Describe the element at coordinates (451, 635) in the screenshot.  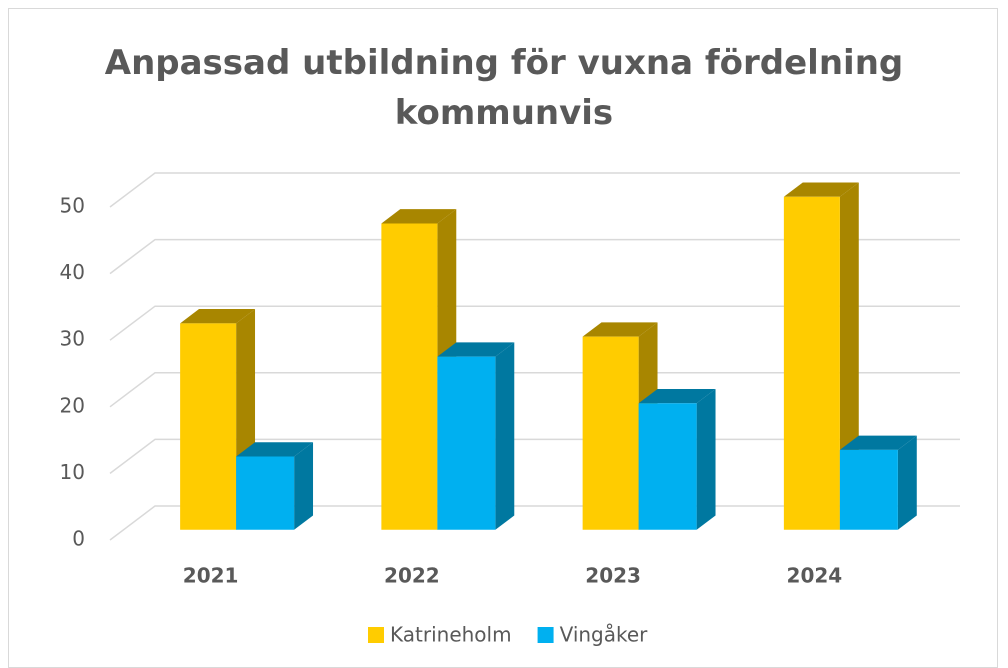
I see `legend-label: Katrineholm` at that location.